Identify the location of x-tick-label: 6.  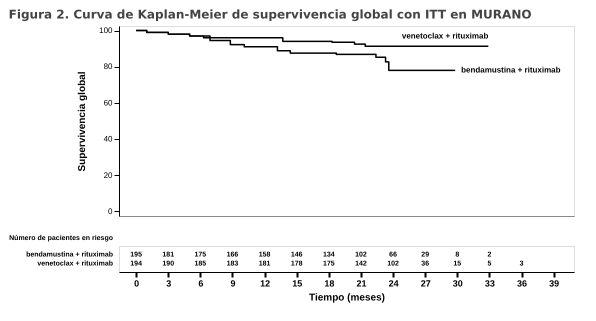
(201, 283).